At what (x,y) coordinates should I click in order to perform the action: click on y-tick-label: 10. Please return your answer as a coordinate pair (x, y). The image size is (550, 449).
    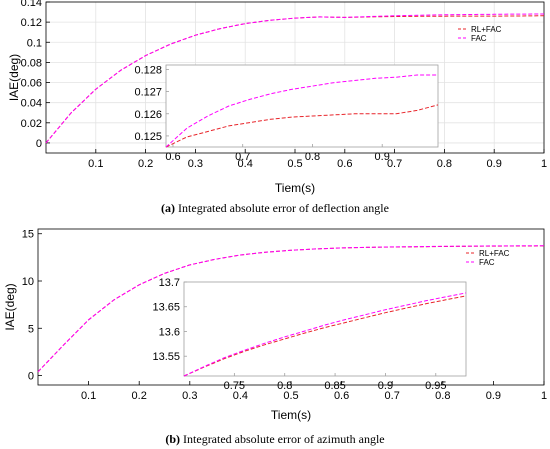
    Looking at the image, I should click on (28, 282).